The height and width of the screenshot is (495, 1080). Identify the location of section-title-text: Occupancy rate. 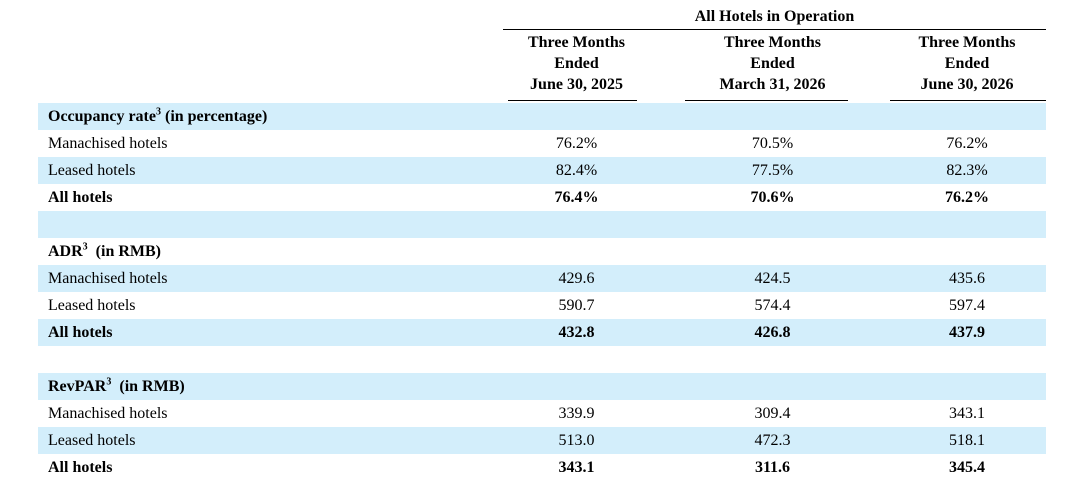
(102, 116).